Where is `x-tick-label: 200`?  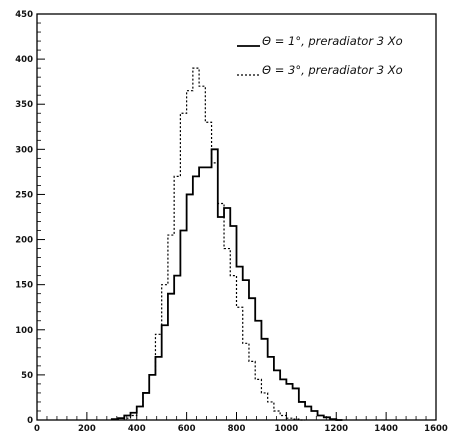
x-tick-label: 200 is located at coordinates (87, 429).